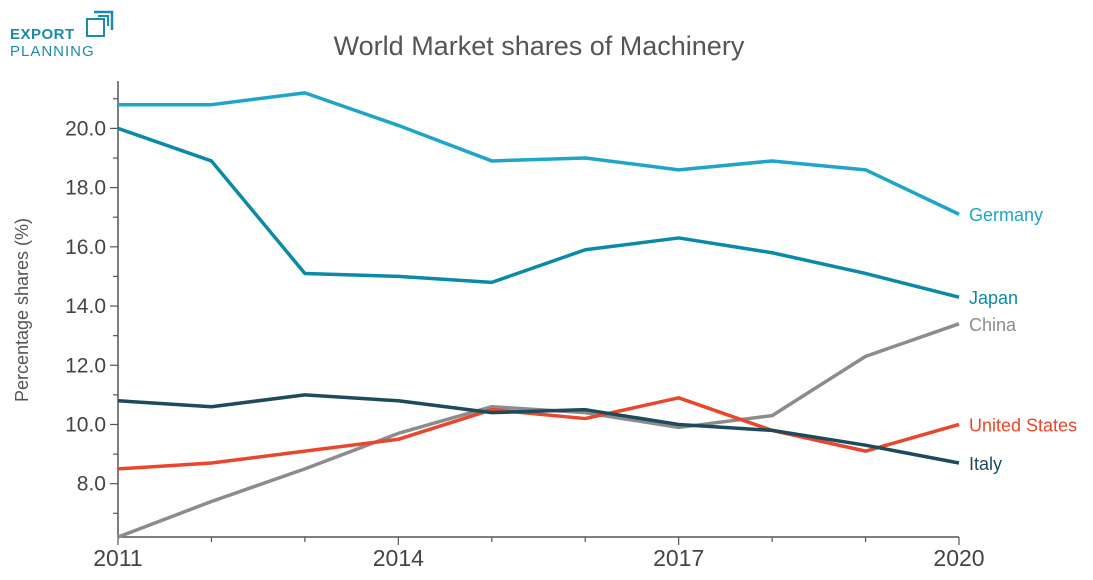 This screenshot has width=1093, height=580. Describe the element at coordinates (1023, 425) in the screenshot. I see `series-label-united-states: United States` at that location.